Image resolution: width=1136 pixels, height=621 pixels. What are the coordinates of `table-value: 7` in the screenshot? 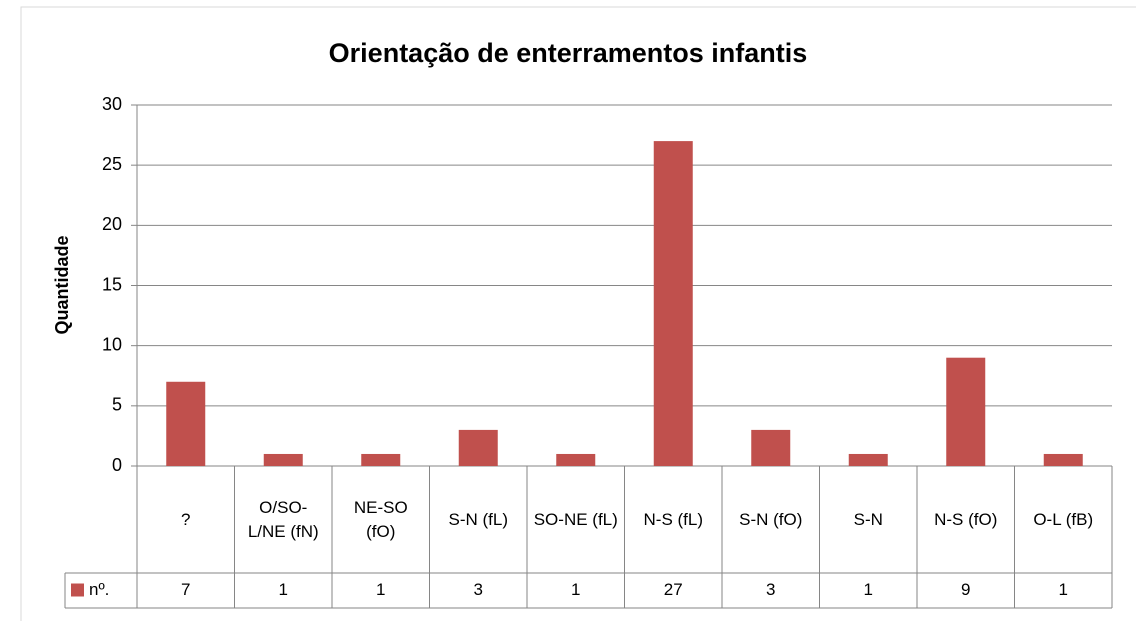 It's located at (185, 589).